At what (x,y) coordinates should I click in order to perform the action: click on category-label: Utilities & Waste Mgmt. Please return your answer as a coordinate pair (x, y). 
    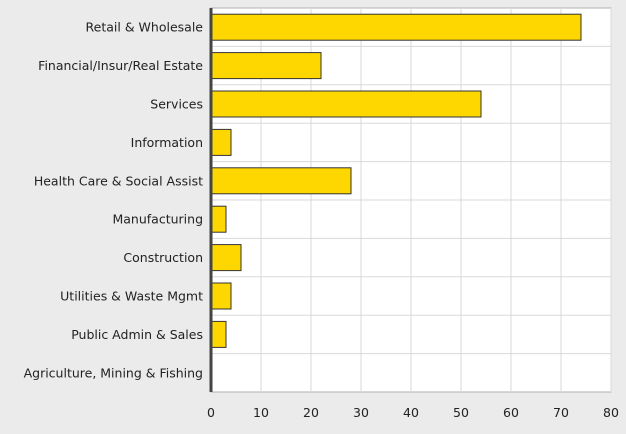
    Looking at the image, I should click on (131, 296).